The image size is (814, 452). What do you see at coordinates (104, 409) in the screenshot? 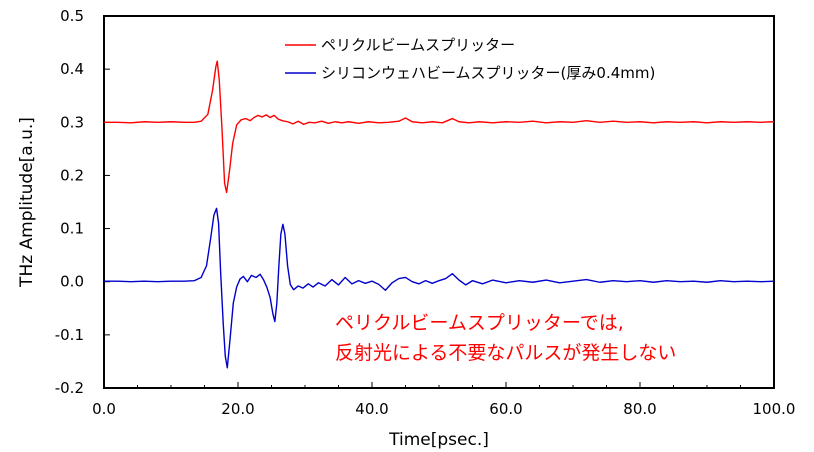
I see `x-tick-label: 0.0` at bounding box center [104, 409].